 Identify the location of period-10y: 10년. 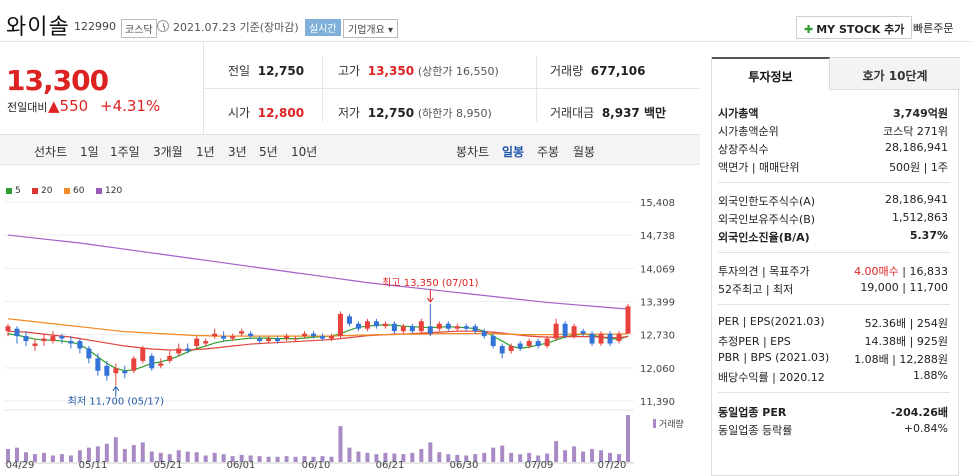
(304, 152).